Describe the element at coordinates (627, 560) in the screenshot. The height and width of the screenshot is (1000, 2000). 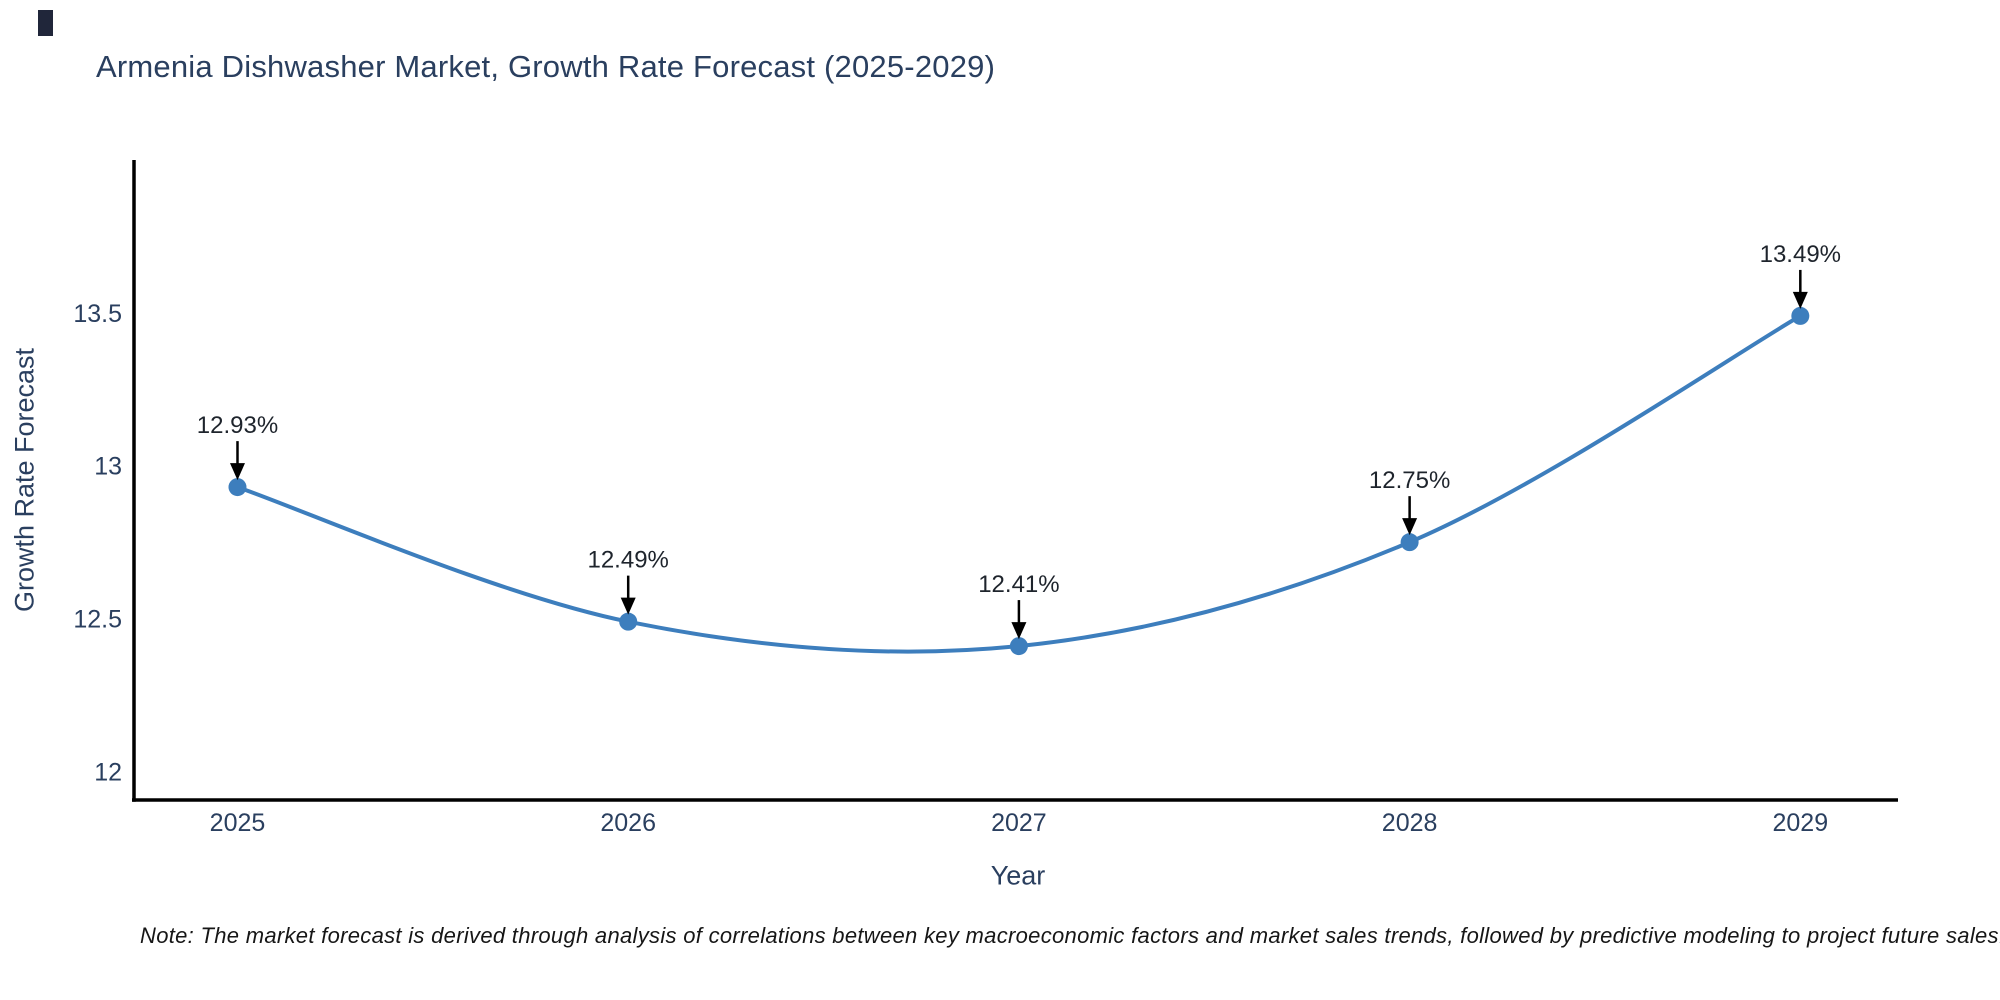
I see `data-point-label: 12.49%` at that location.